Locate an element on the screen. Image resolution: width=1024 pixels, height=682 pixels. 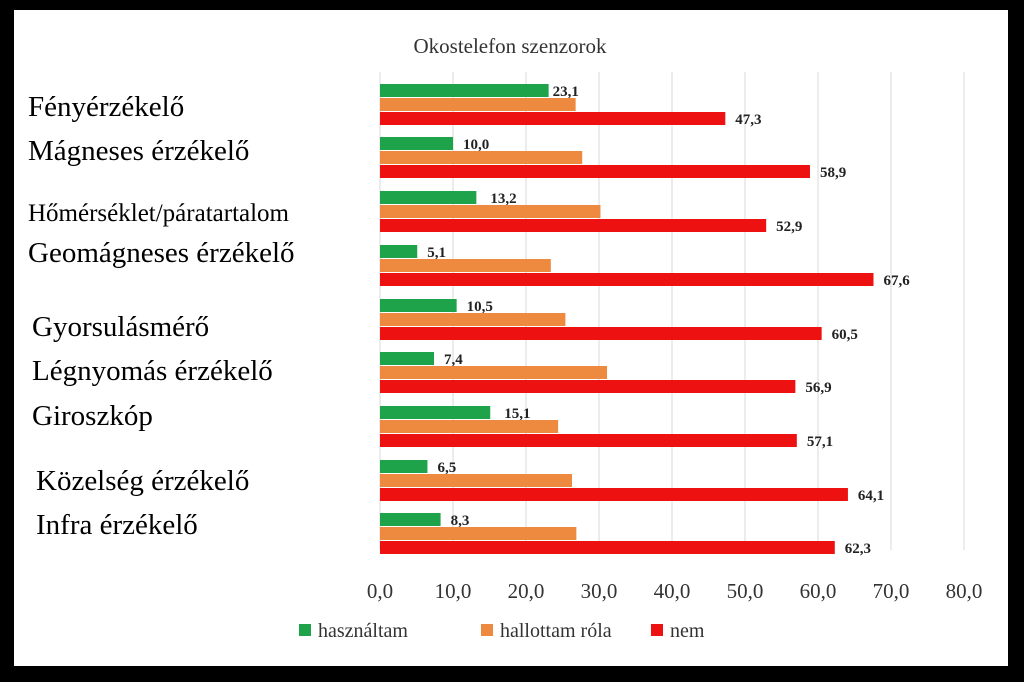
category-label: Mágneses érzékelő is located at coordinates (138, 151).